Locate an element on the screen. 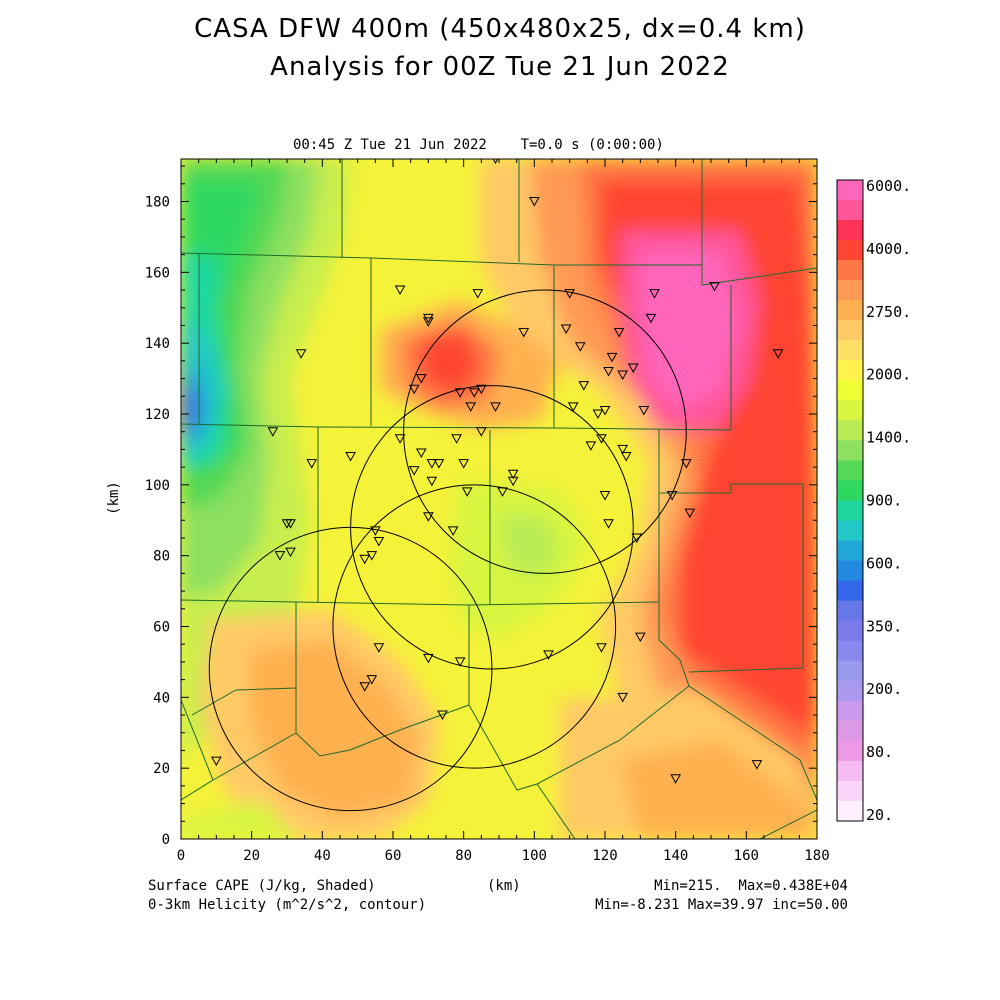 The height and width of the screenshot is (1000, 1000). x-tick-label: 40 is located at coordinates (322, 856).